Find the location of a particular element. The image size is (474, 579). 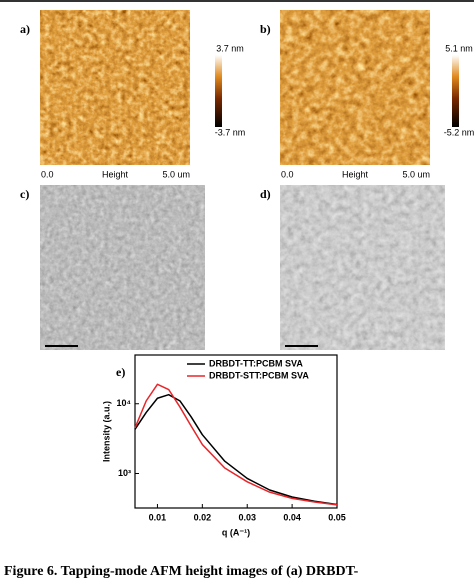

y-tick-label: 10³ is located at coordinates (124, 473).